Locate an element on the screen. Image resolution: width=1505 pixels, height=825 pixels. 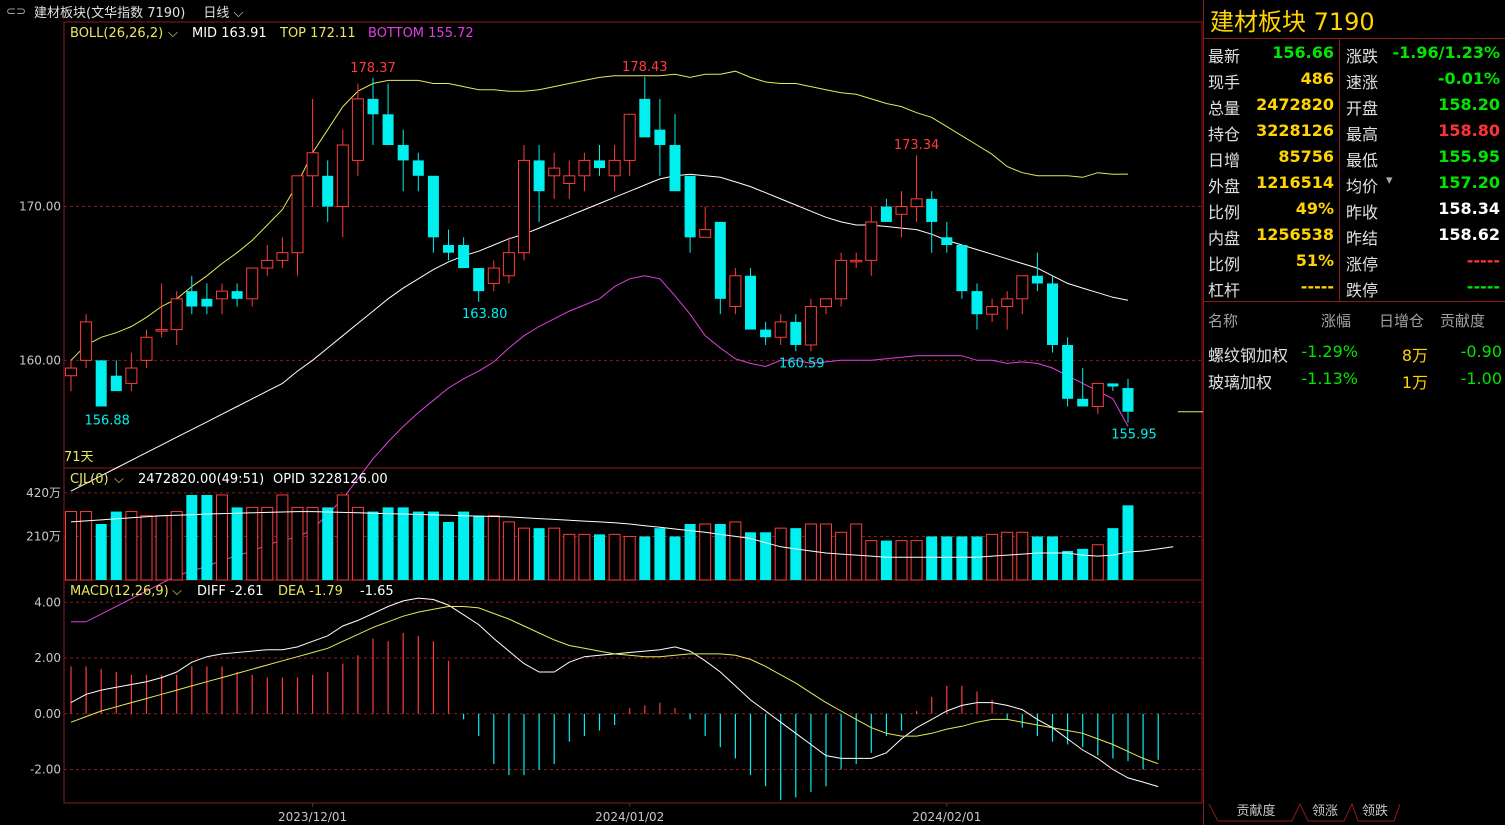
quote-value: 158.62 is located at coordinates (1469, 234).